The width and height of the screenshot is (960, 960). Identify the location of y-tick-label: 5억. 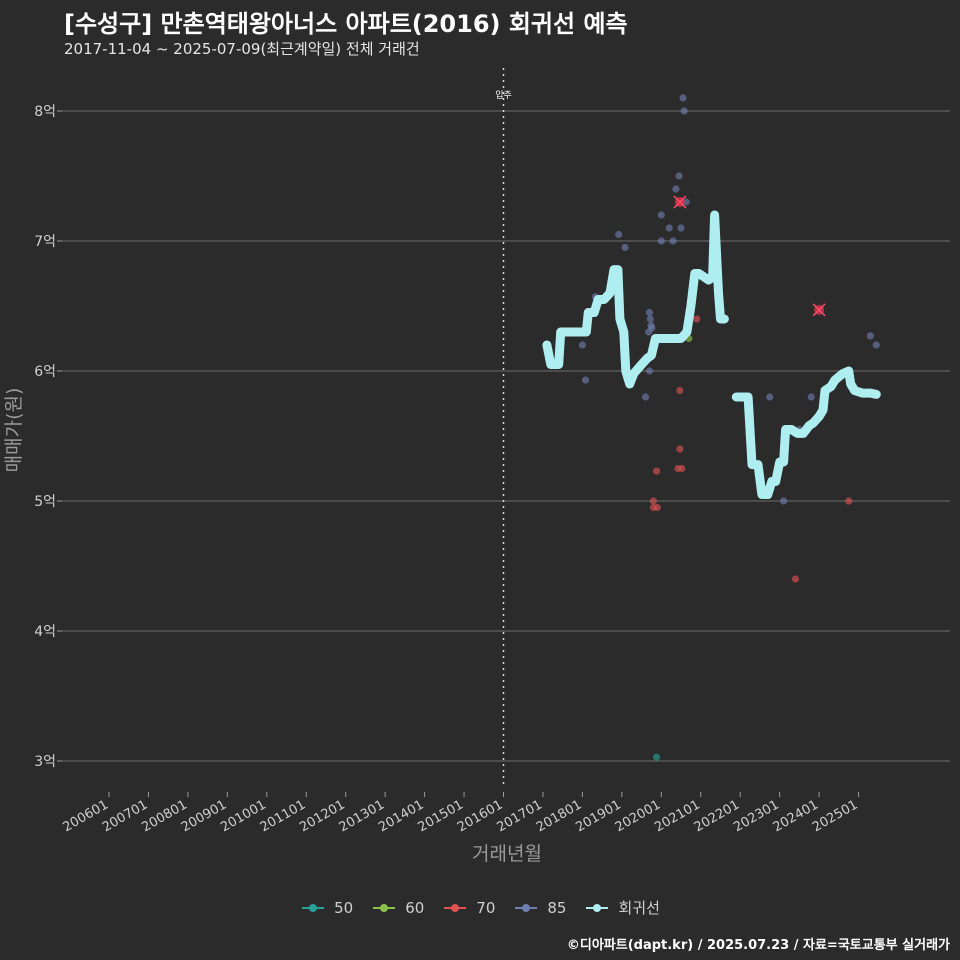
(45, 502).